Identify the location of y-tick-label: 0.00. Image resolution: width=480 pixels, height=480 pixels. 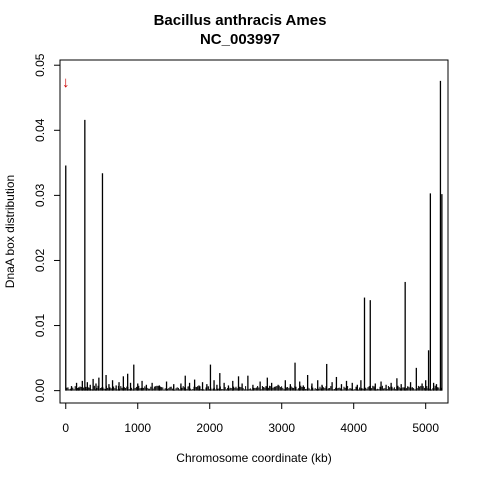
(40, 391).